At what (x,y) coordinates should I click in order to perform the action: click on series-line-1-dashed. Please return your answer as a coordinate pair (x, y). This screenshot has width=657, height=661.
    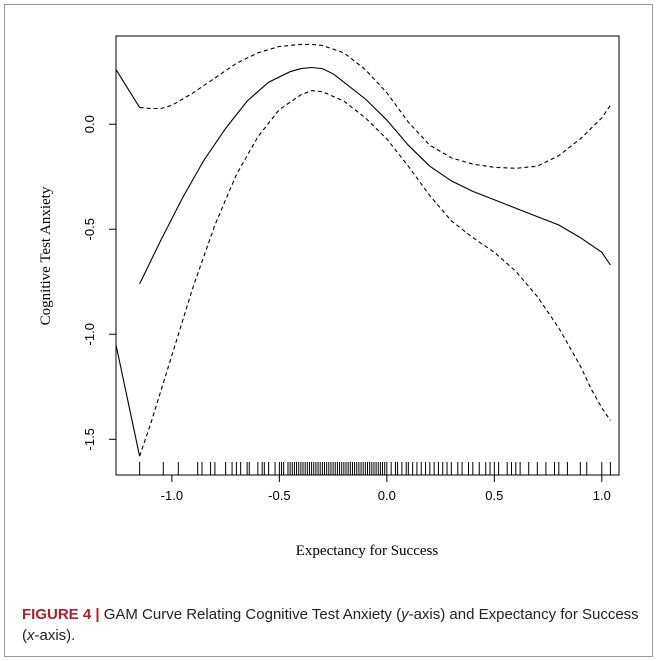
    Looking at the image, I should click on (375, 106).